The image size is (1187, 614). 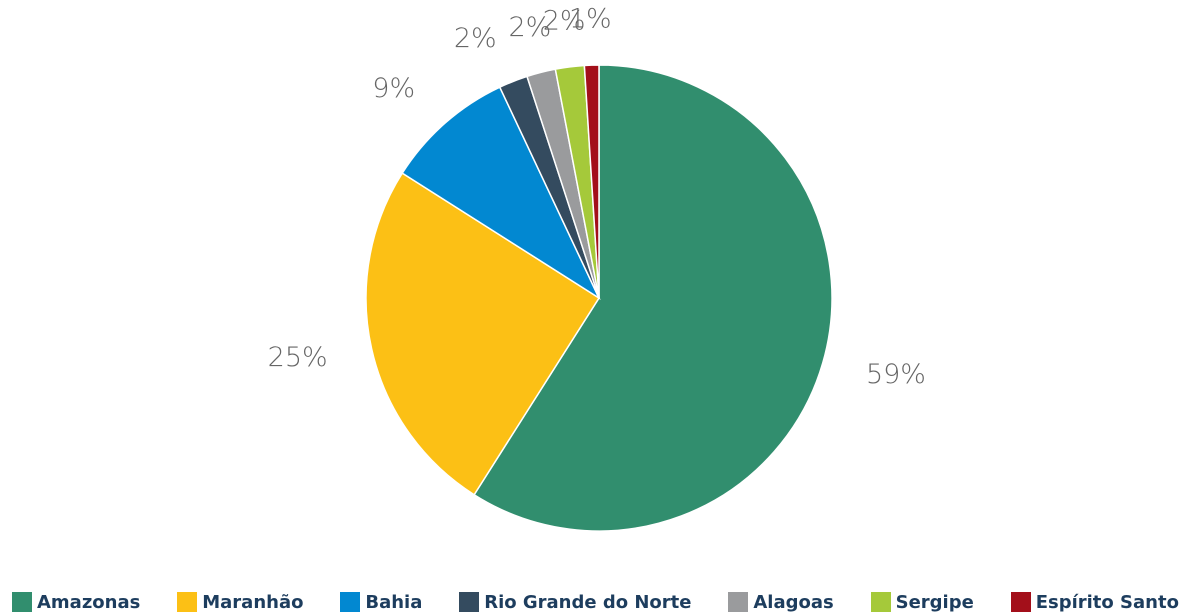 I want to click on data-label: 59%, so click(x=896, y=374).